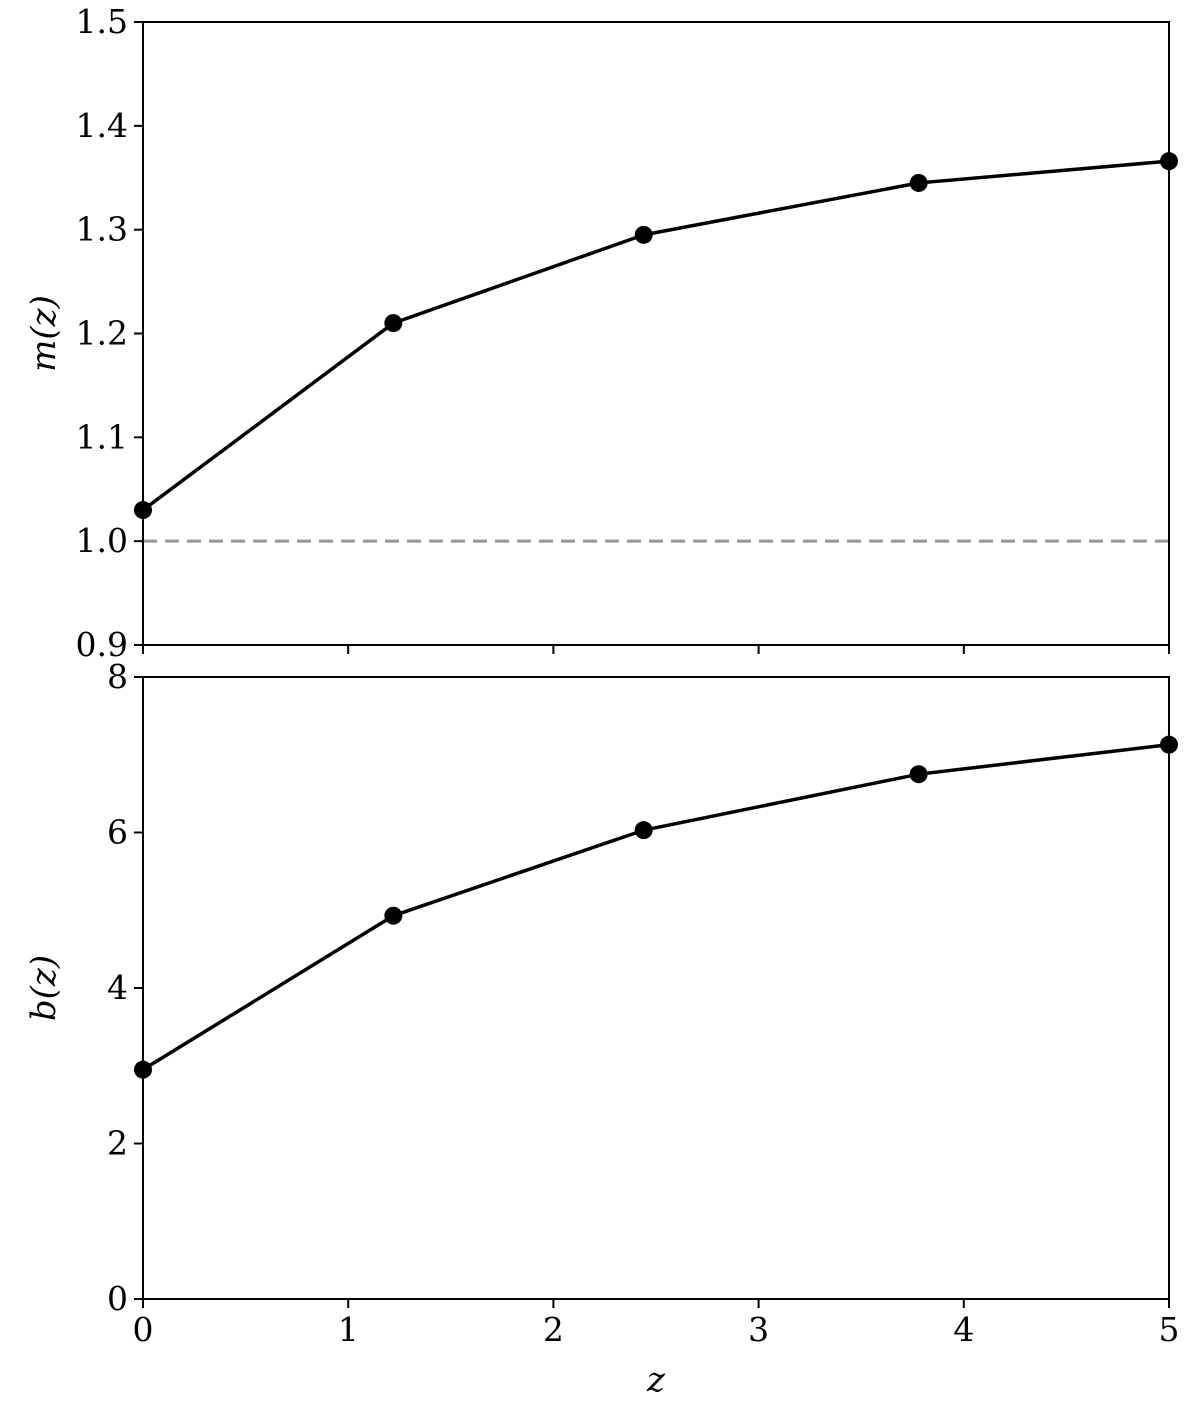 The image size is (1200, 1410). Describe the element at coordinates (102, 229) in the screenshot. I see `y-tick-label: 1.3` at that location.